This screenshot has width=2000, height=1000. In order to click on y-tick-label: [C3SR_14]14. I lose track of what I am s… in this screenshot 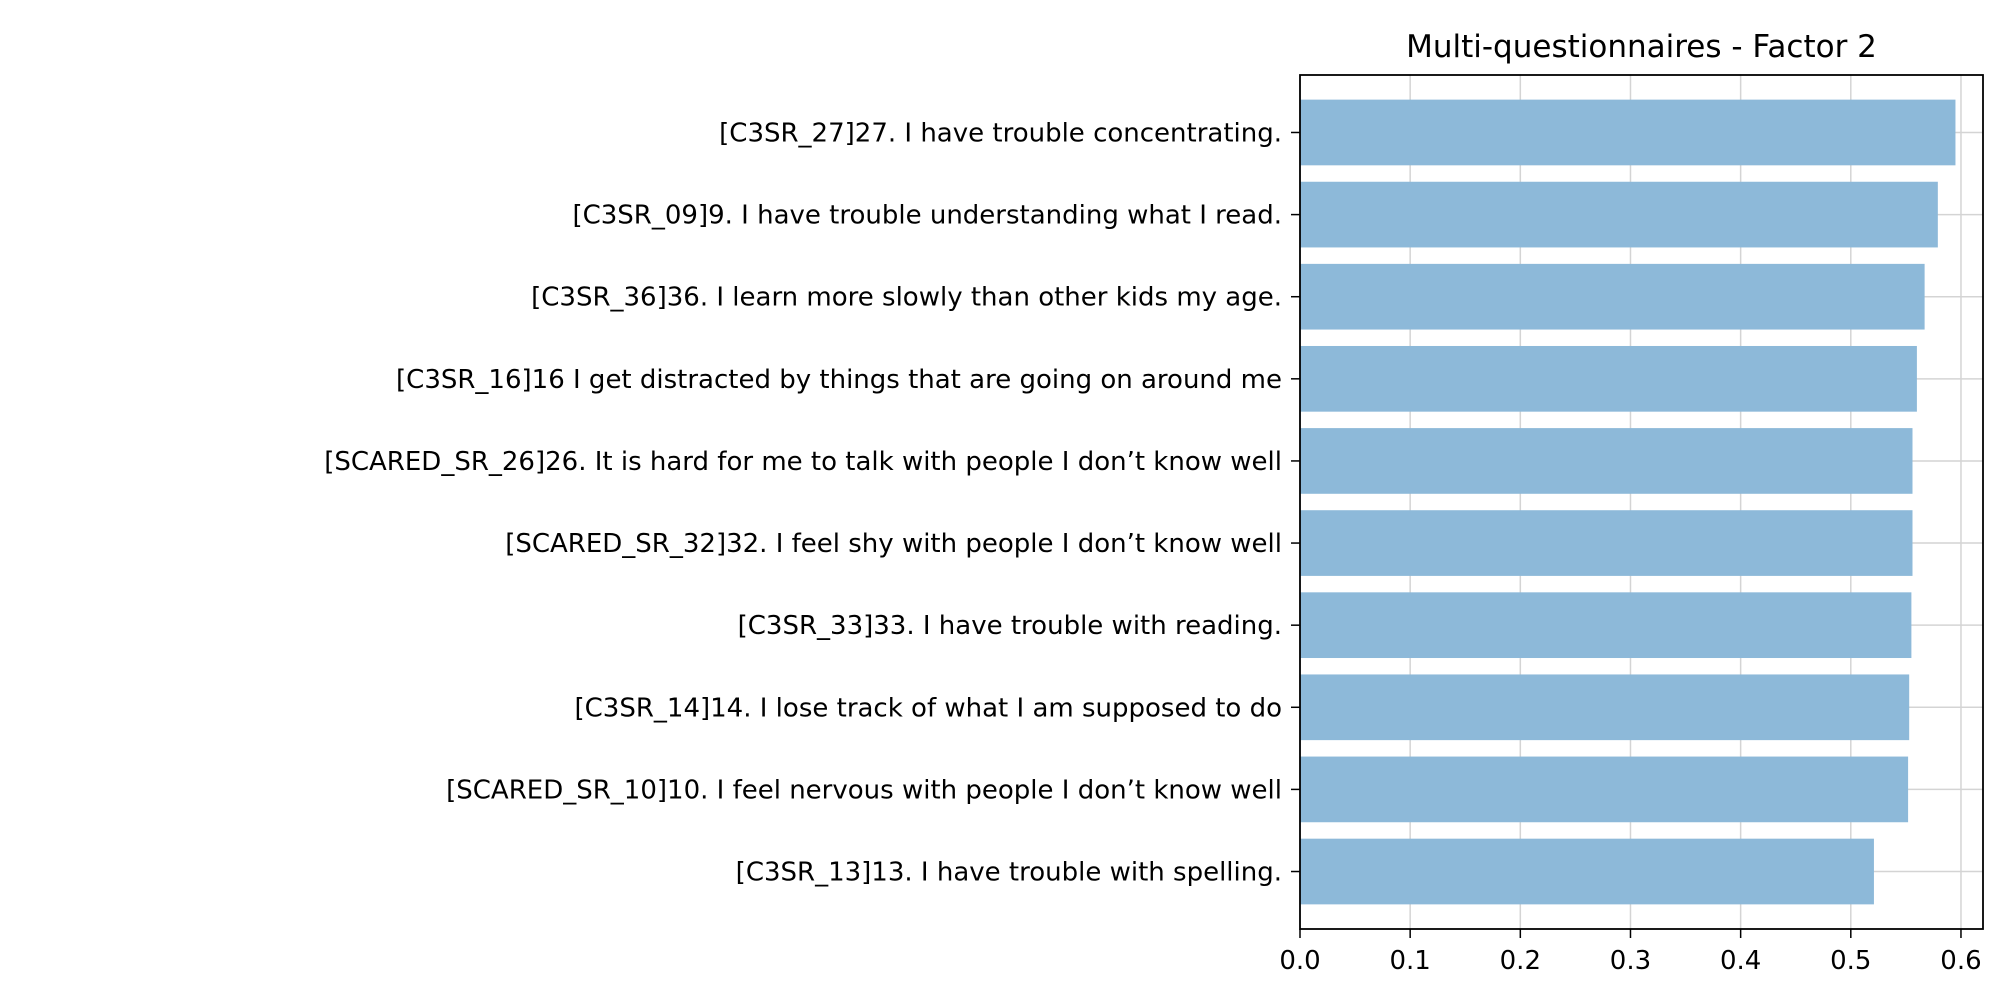, I will do `click(929, 708)`.